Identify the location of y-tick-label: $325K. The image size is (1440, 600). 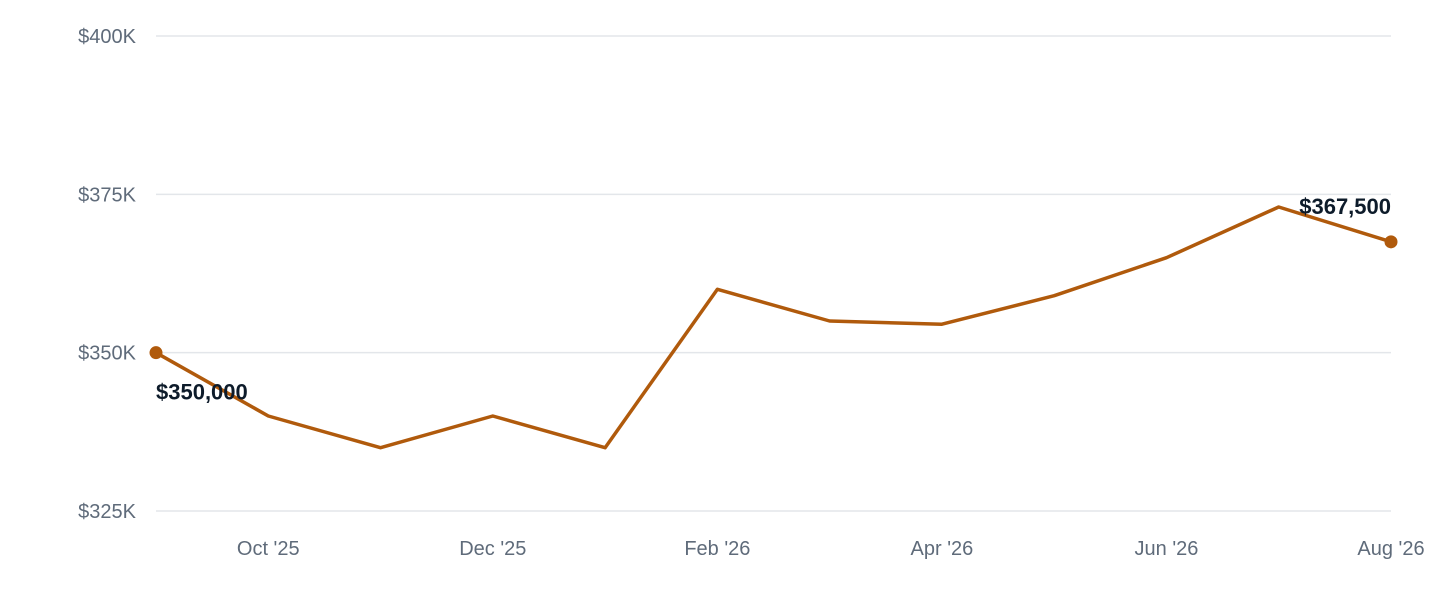
(107, 512).